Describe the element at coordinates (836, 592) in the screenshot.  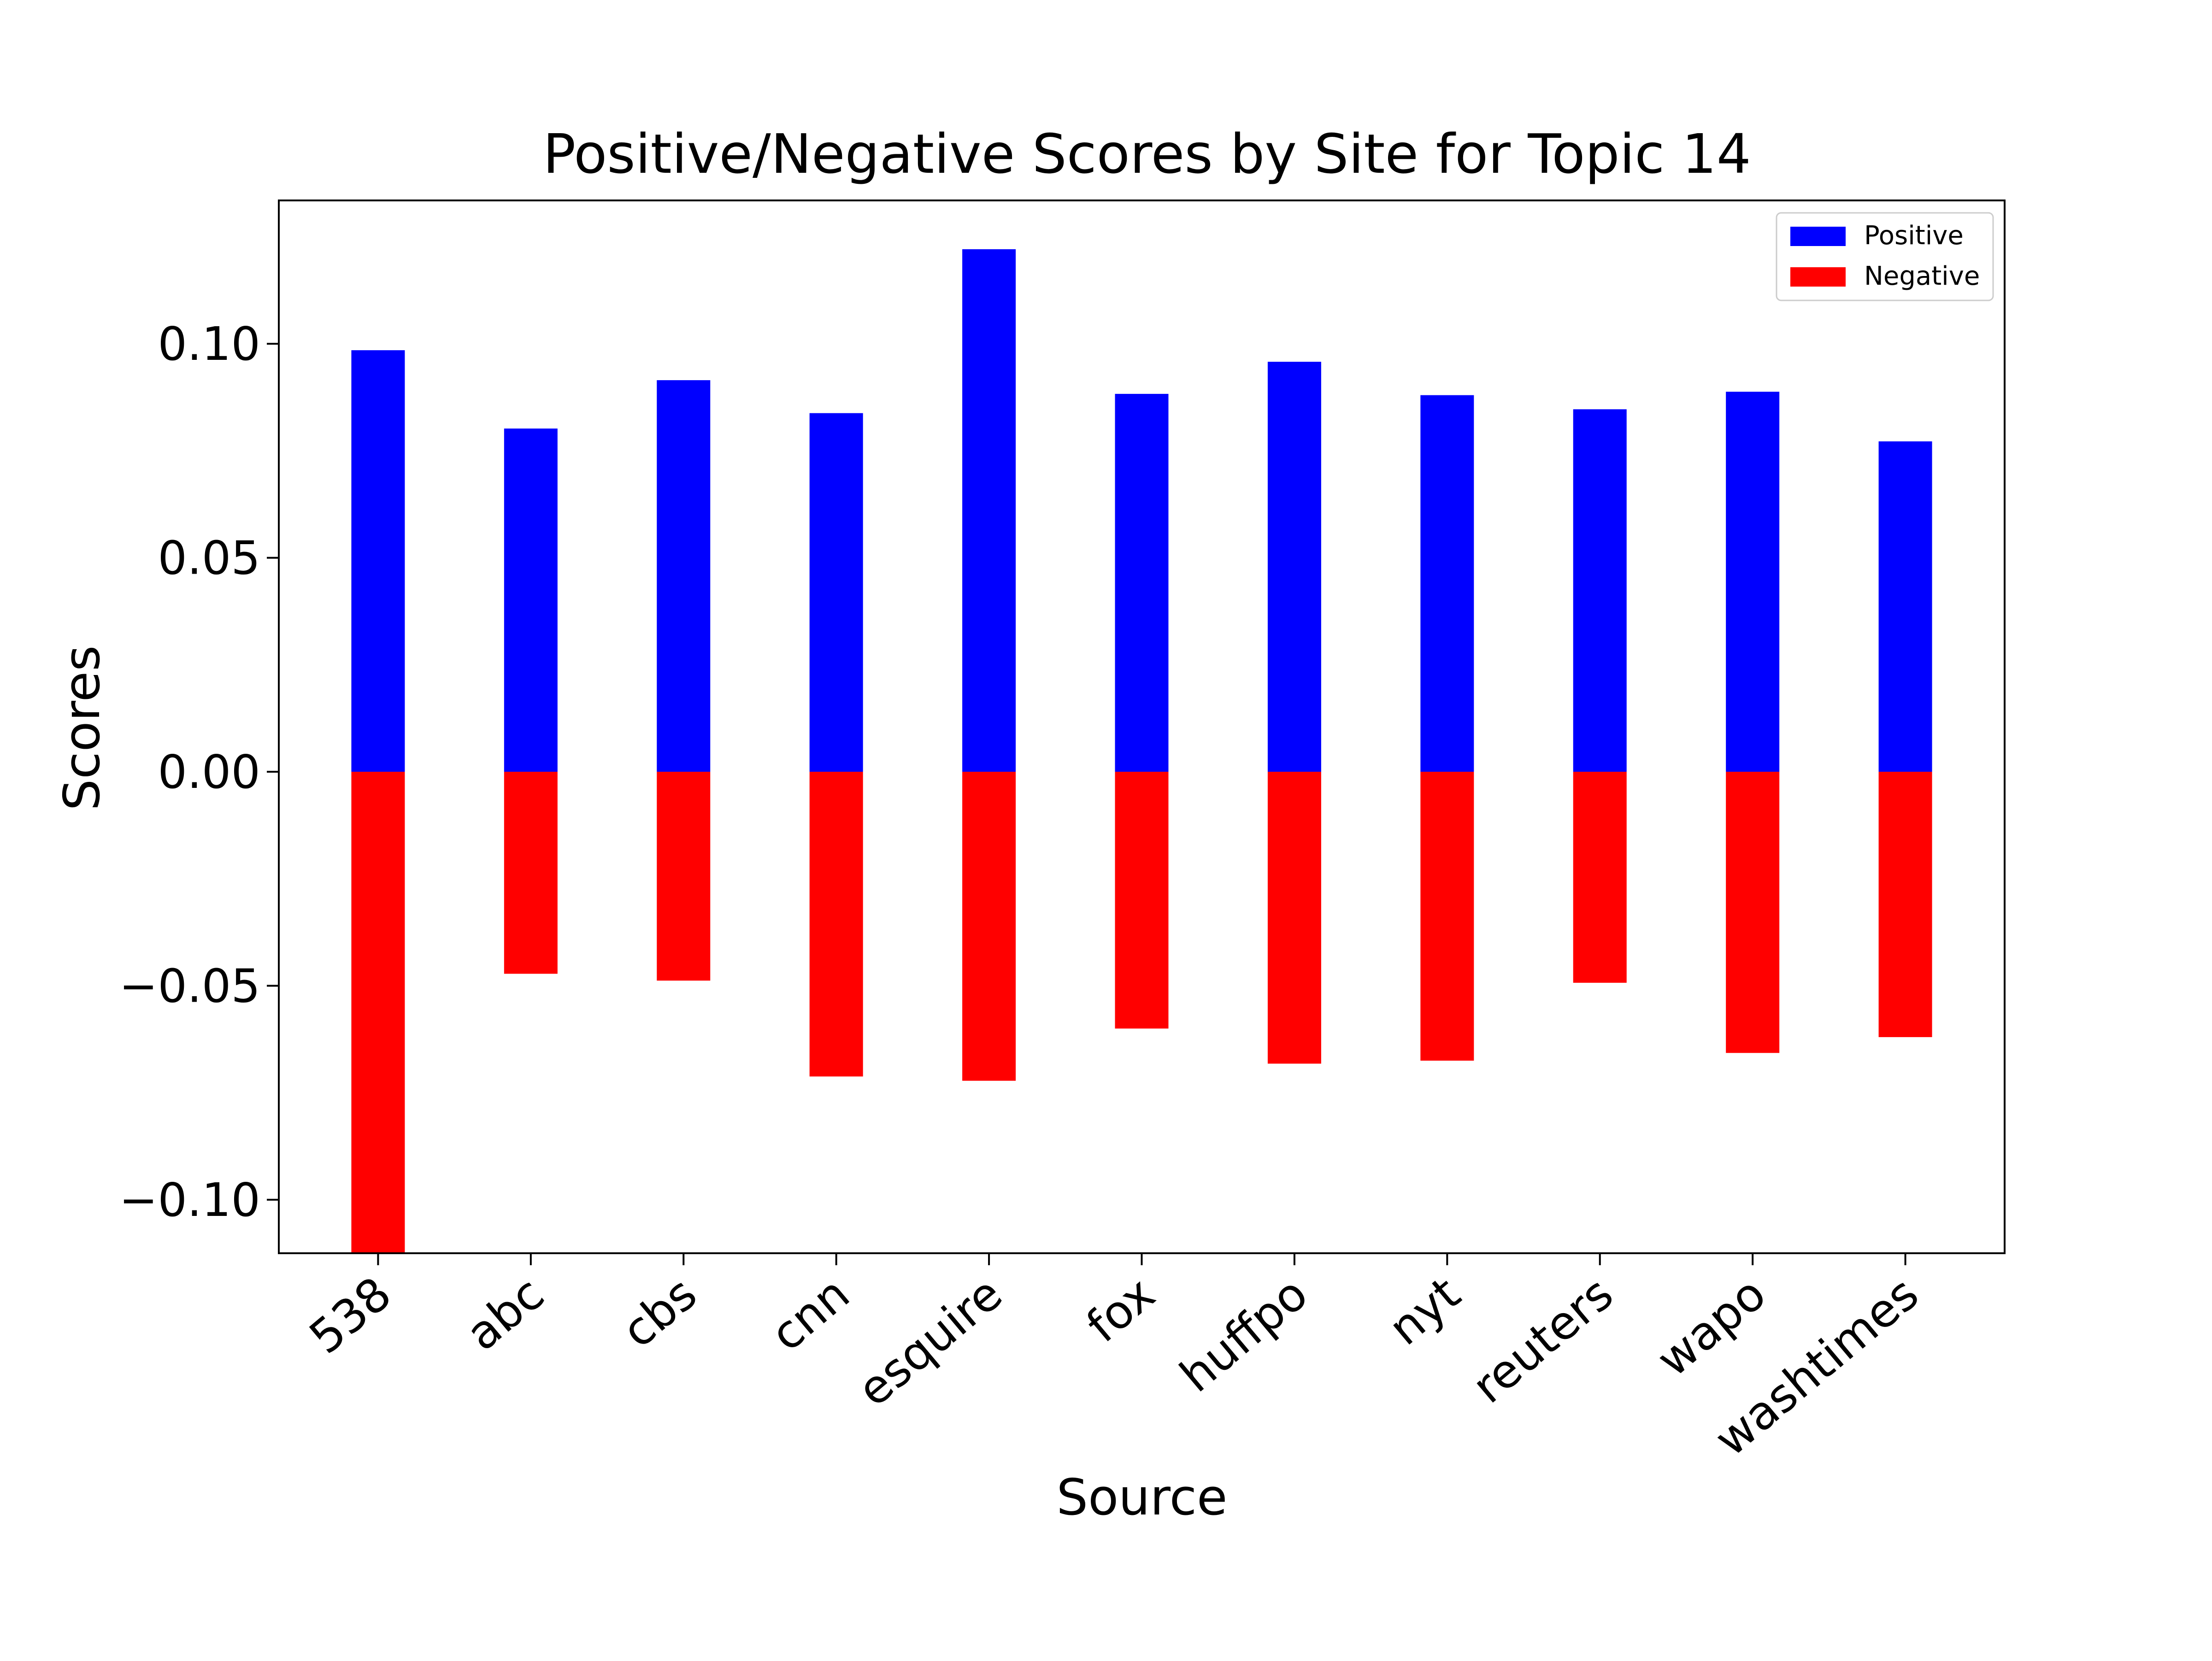
I see `bar-positive-cnn` at that location.